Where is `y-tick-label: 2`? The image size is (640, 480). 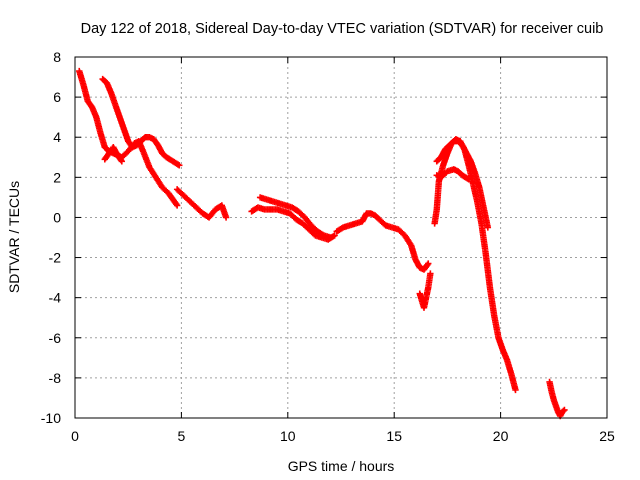 y-tick-label: 2 is located at coordinates (57, 177).